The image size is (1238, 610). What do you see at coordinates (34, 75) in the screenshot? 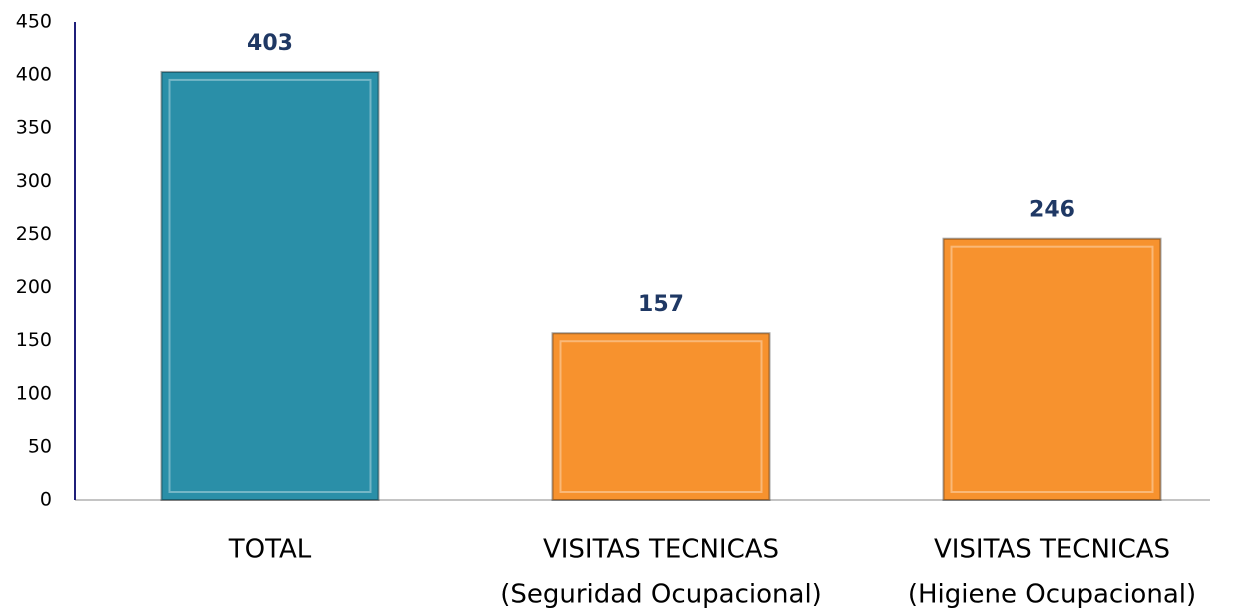
I see `y-tick-label: 400` at bounding box center [34, 75].